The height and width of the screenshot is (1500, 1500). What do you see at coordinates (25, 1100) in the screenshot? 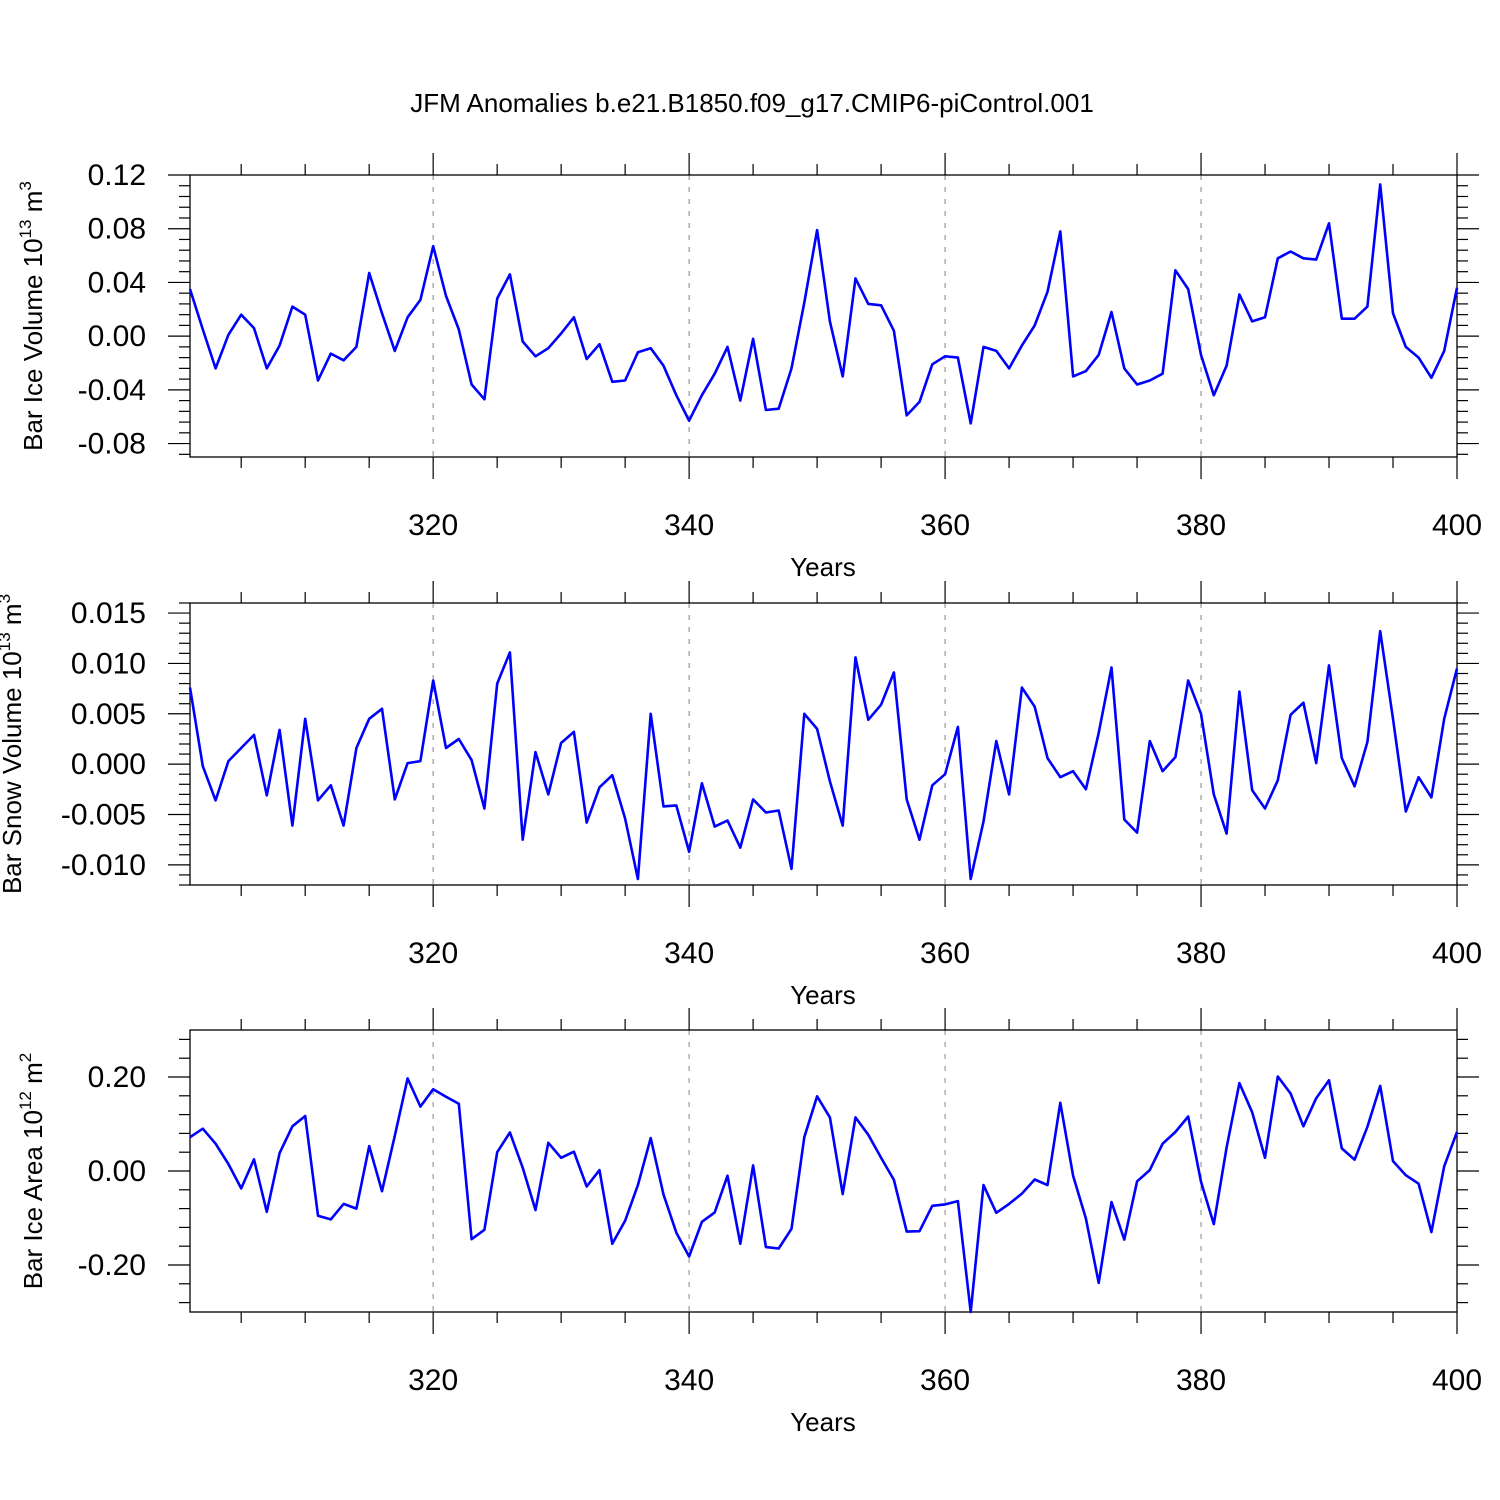
I see `y-axis-label-exponent: 12` at bounding box center [25, 1100].